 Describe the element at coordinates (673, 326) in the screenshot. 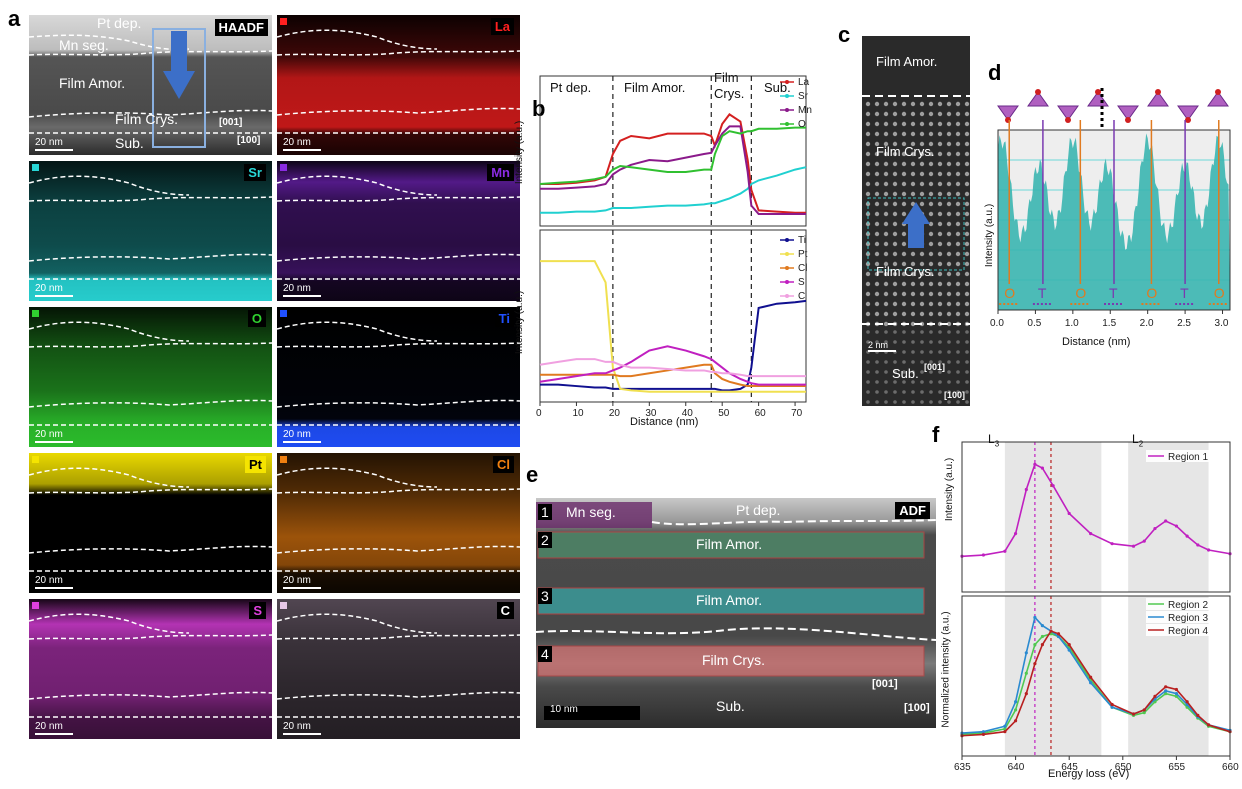

I see `b-series-pt` at that location.